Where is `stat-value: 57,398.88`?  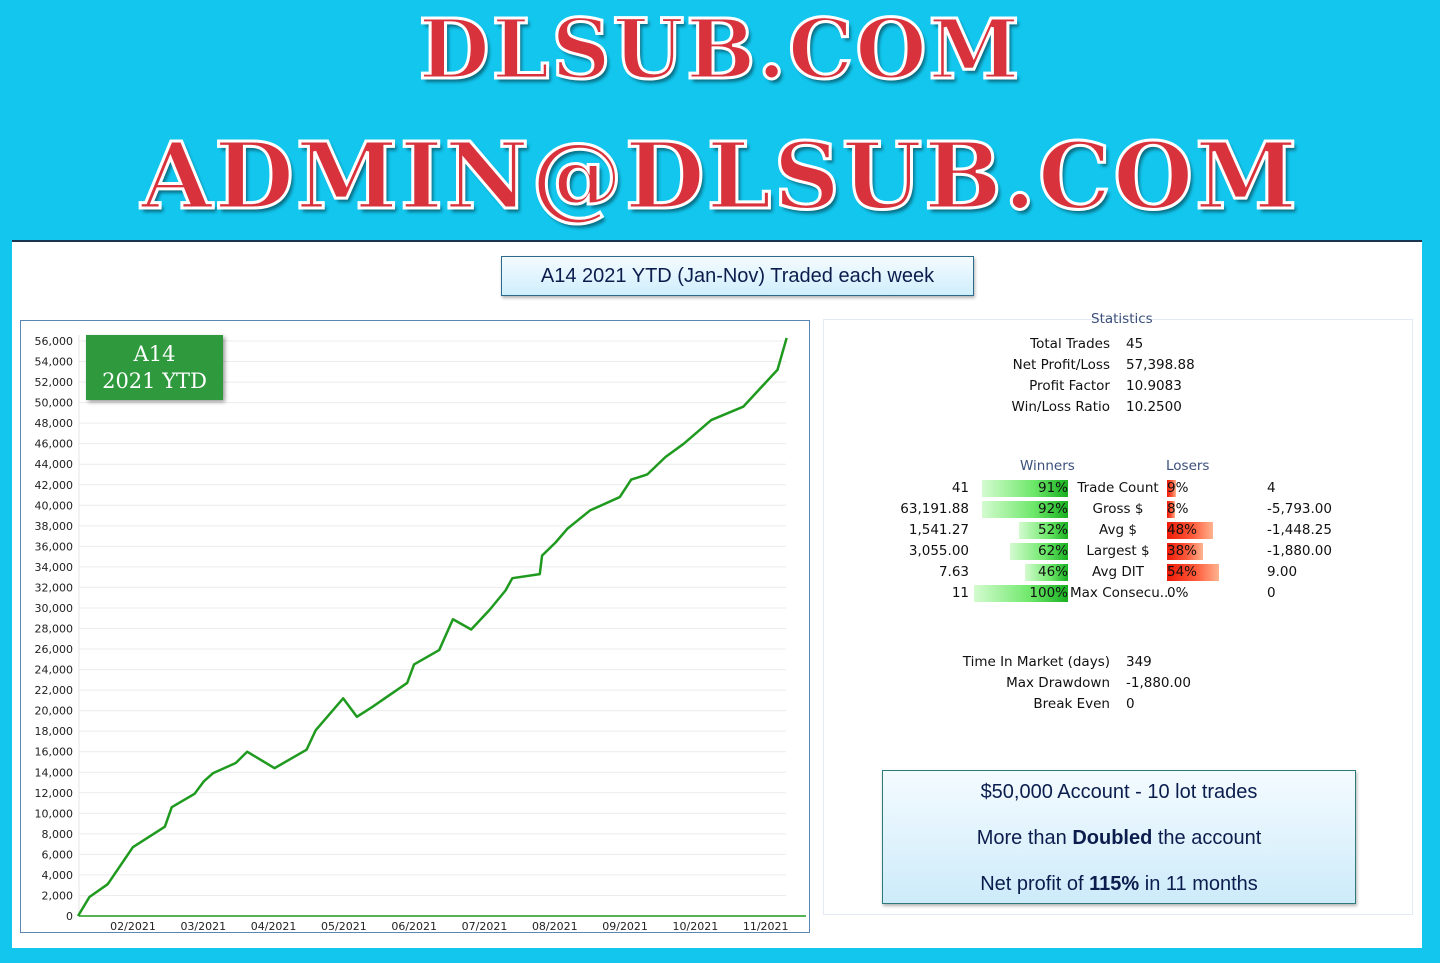
stat-value: 57,398.88 is located at coordinates (1160, 365).